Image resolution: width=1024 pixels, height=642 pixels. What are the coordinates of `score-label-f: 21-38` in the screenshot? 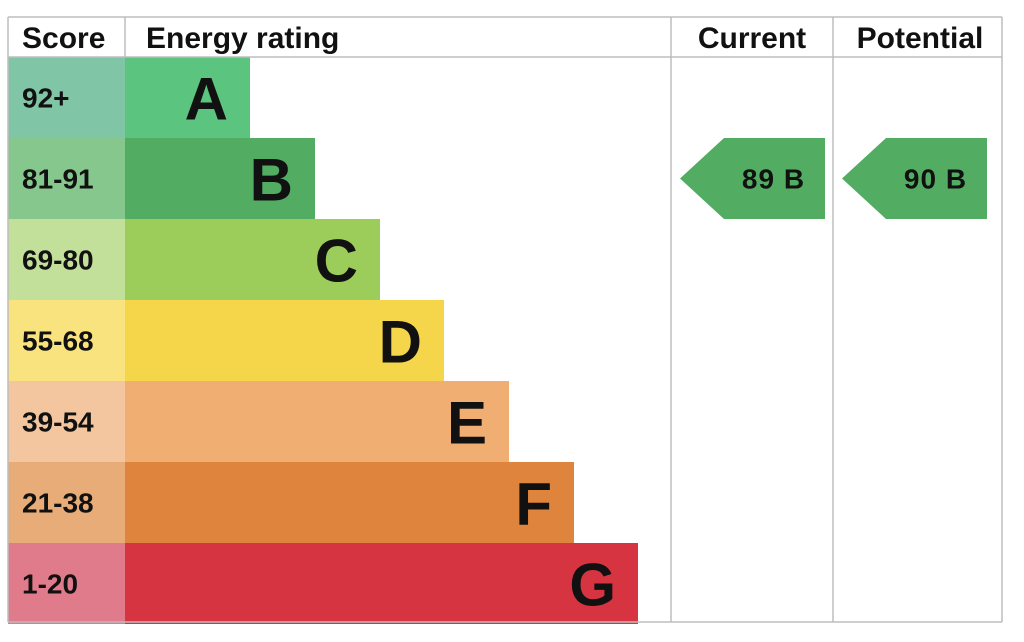 It's located at (58, 503).